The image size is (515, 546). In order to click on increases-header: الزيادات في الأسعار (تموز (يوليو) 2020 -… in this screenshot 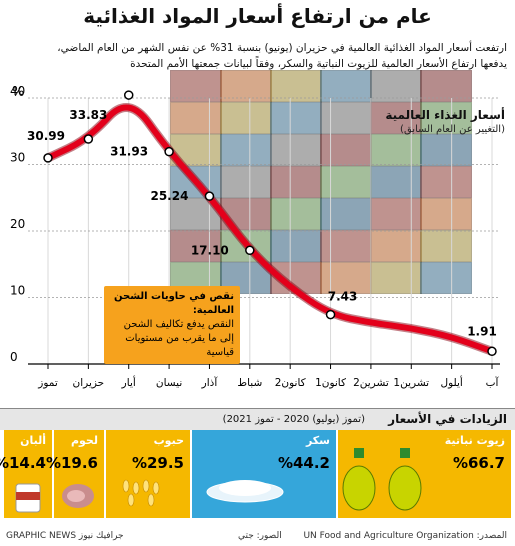, I will do `click(257, 419)`.